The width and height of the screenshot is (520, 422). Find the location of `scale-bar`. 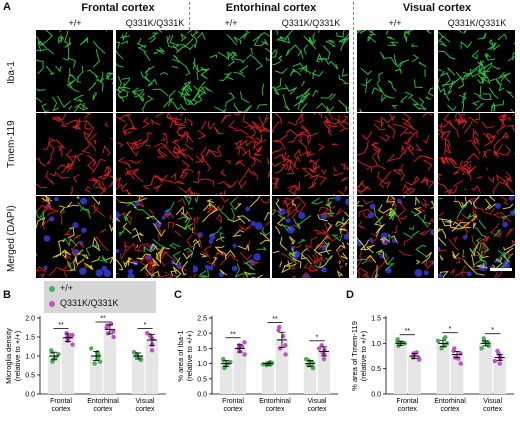

scale-bar is located at coordinates (501, 269).